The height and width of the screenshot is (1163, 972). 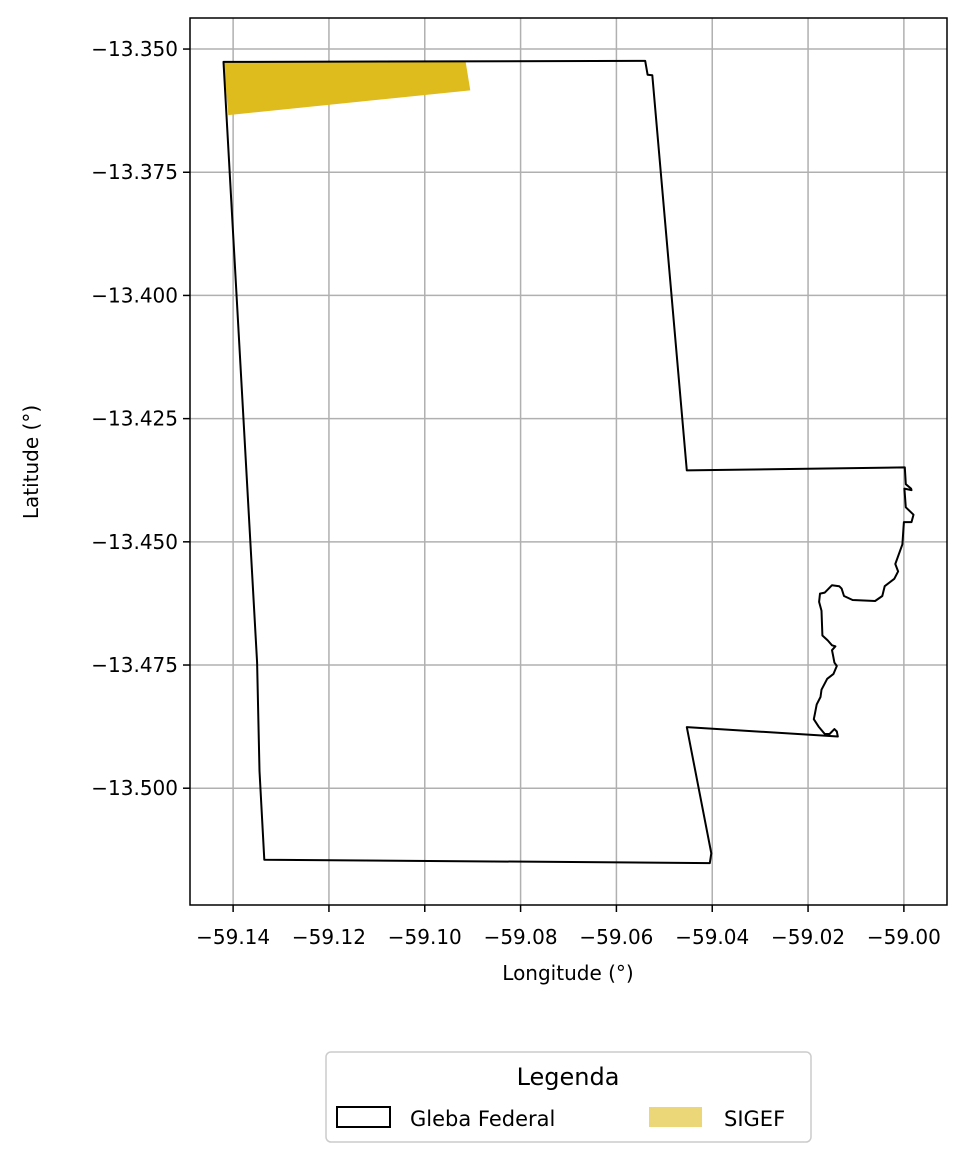 What do you see at coordinates (482, 1119) in the screenshot?
I see `legend-label-gleba-federal: Gleba Federal` at bounding box center [482, 1119].